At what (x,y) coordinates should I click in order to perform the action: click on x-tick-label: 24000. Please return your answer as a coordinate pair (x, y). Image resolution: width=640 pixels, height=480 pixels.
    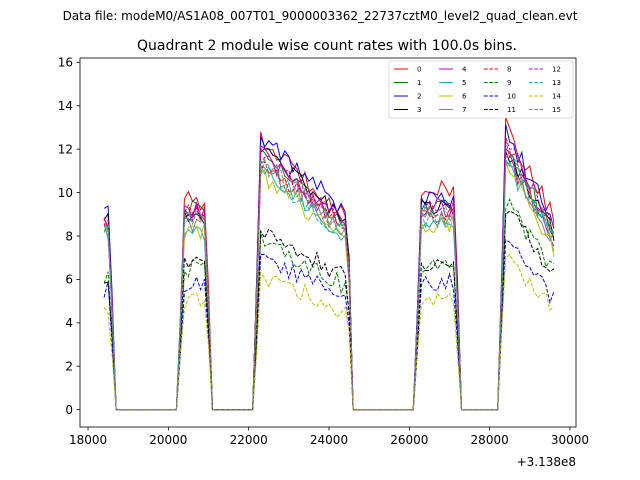
    Looking at the image, I should click on (329, 440).